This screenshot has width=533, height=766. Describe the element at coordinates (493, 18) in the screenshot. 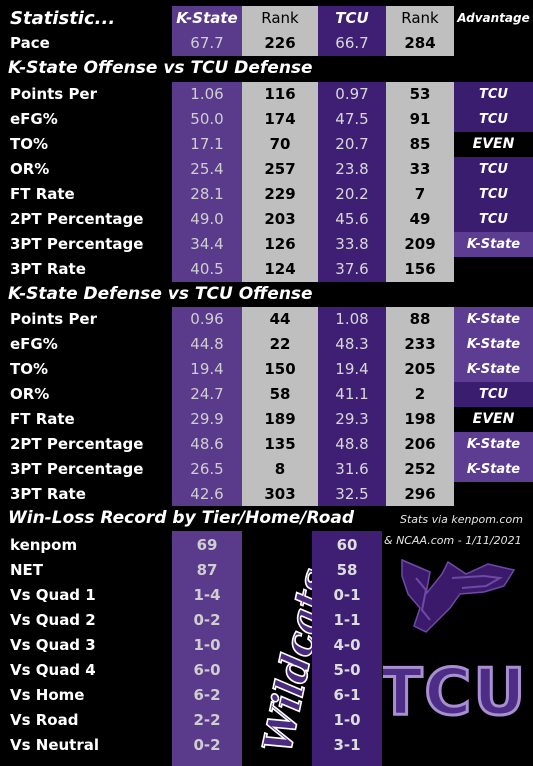

I see `header-advantage: Advantage` at that location.